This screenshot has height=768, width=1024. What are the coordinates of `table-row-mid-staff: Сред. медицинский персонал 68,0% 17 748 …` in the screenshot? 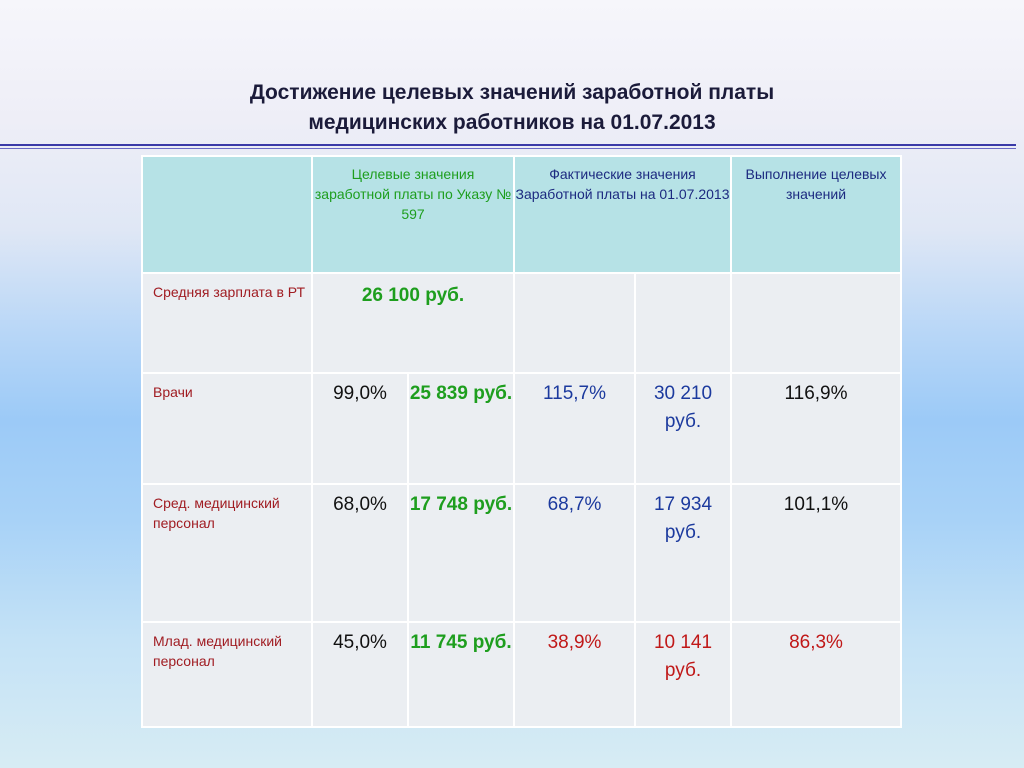 It's located at (521, 553).